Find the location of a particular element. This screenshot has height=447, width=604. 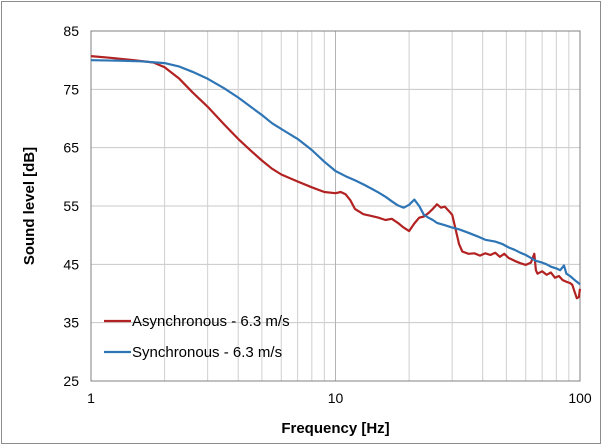

y-tick-label: 85 is located at coordinates (71, 31).